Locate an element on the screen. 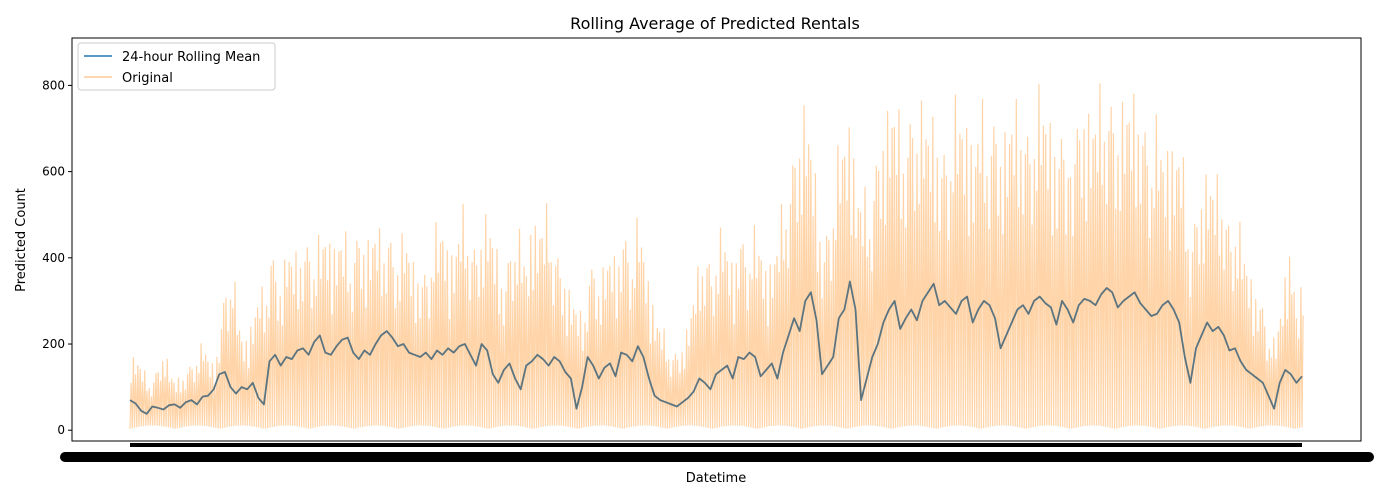 The image size is (1400, 500). y-tick-label: 800 is located at coordinates (53, 85).